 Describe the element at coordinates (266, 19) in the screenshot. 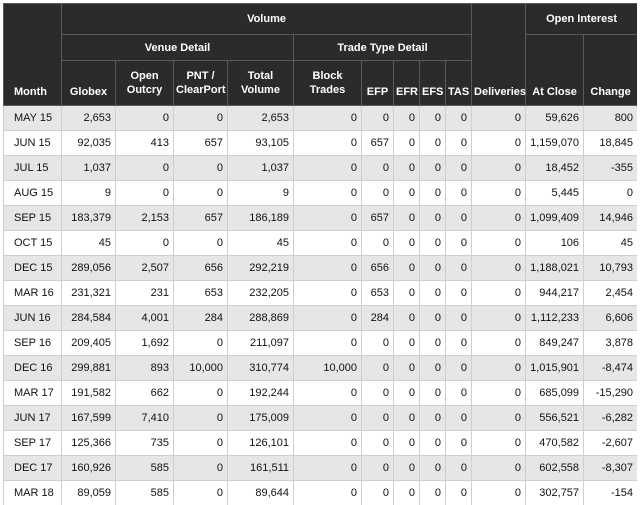

I see `group-header-volume: Volume` at that location.